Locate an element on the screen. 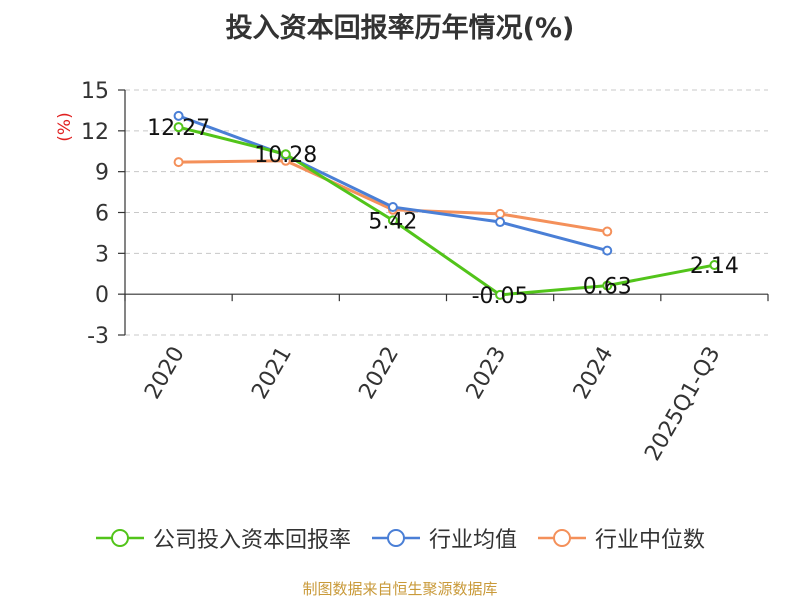 This screenshot has width=800, height=600. chart-title: 投入资本回报率历年情况(%) is located at coordinates (400, 28).